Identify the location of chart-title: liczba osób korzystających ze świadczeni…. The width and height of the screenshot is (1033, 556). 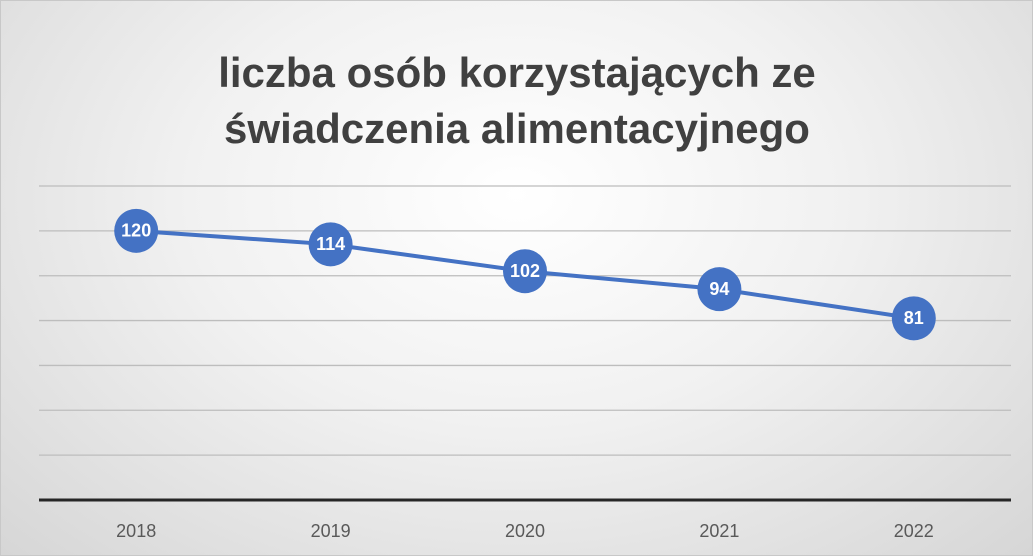
(517, 100).